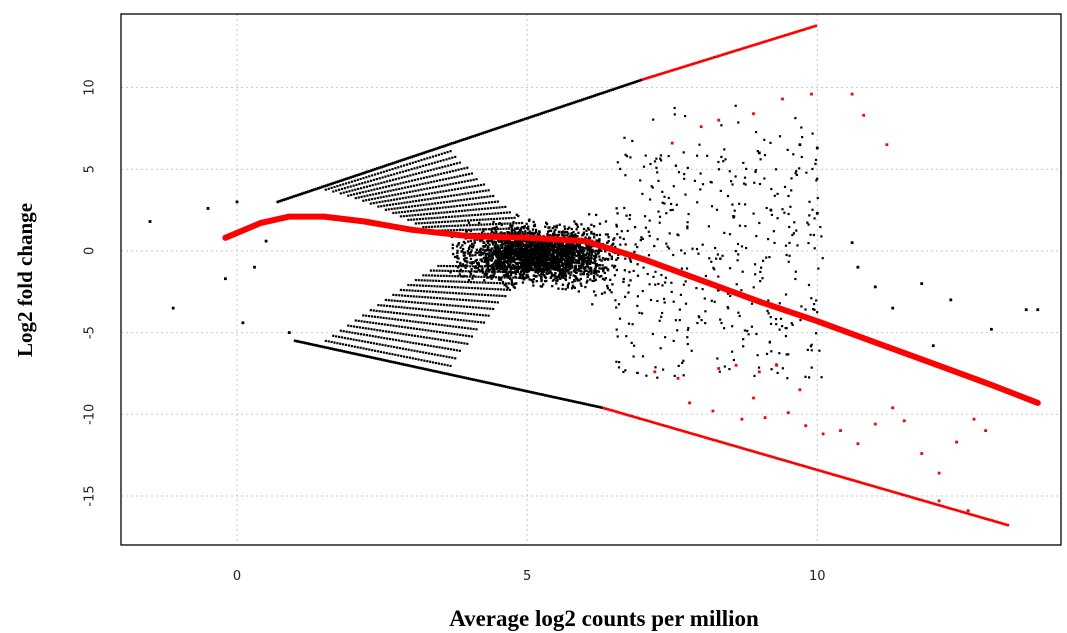 This screenshot has height=633, width=1067. I want to click on significant-point, so click(875, 424).